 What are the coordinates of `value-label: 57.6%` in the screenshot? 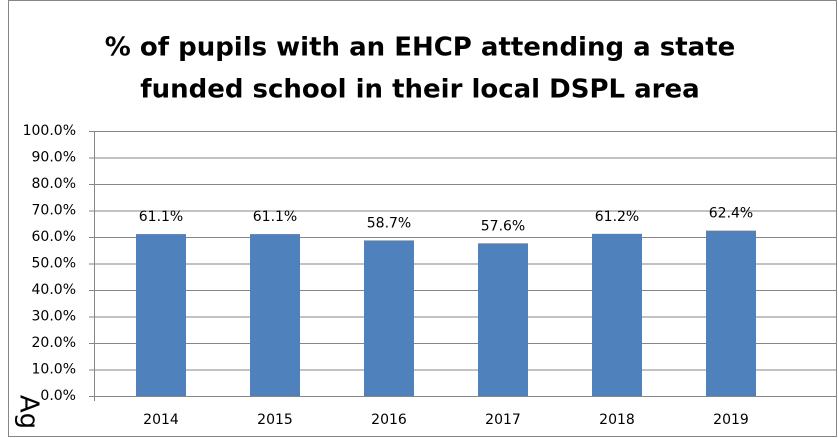 It's located at (503, 226).